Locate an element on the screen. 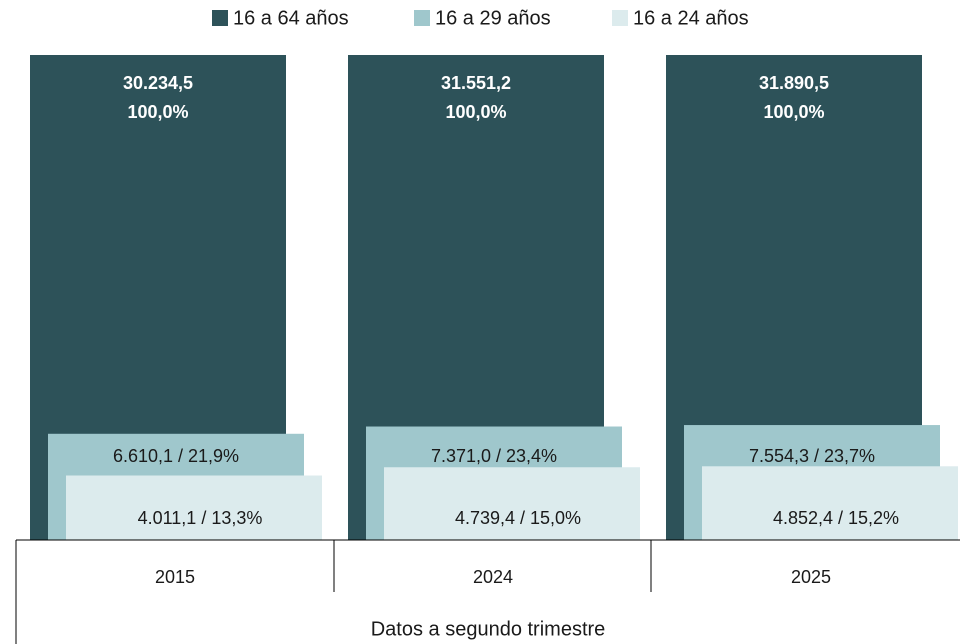  value-label: 15,0% is located at coordinates (555, 518).